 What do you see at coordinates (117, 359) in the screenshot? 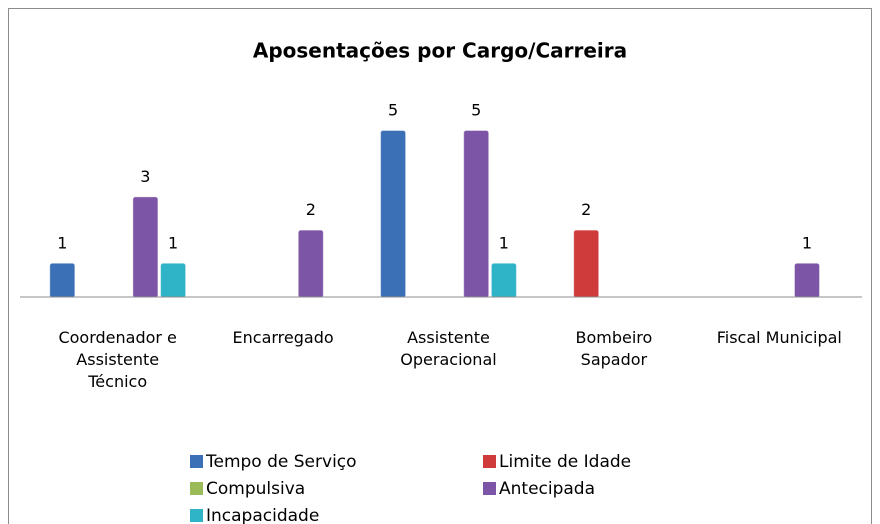
I see `x-tick-label: Coordenador e Assistente Técnico` at bounding box center [117, 359].